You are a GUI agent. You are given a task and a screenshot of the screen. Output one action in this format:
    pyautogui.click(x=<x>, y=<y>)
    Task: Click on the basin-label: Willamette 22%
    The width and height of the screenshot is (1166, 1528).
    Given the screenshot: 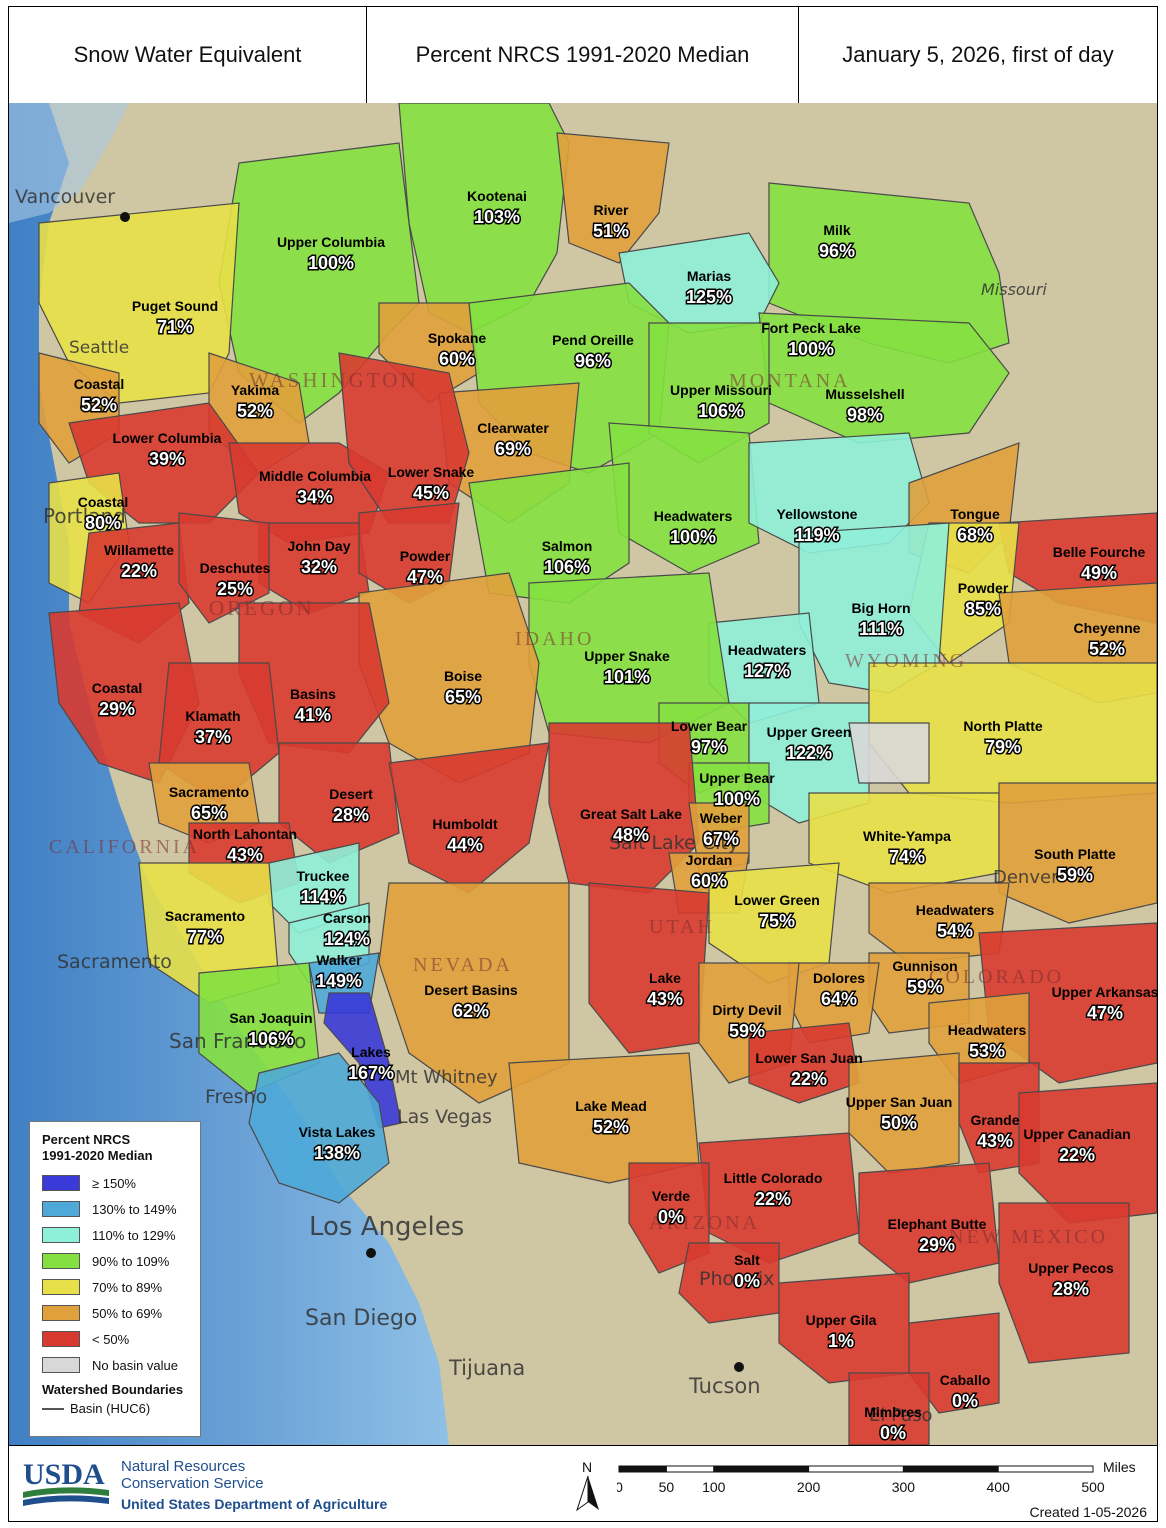 What is the action you would take?
    pyautogui.click(x=139, y=562)
    